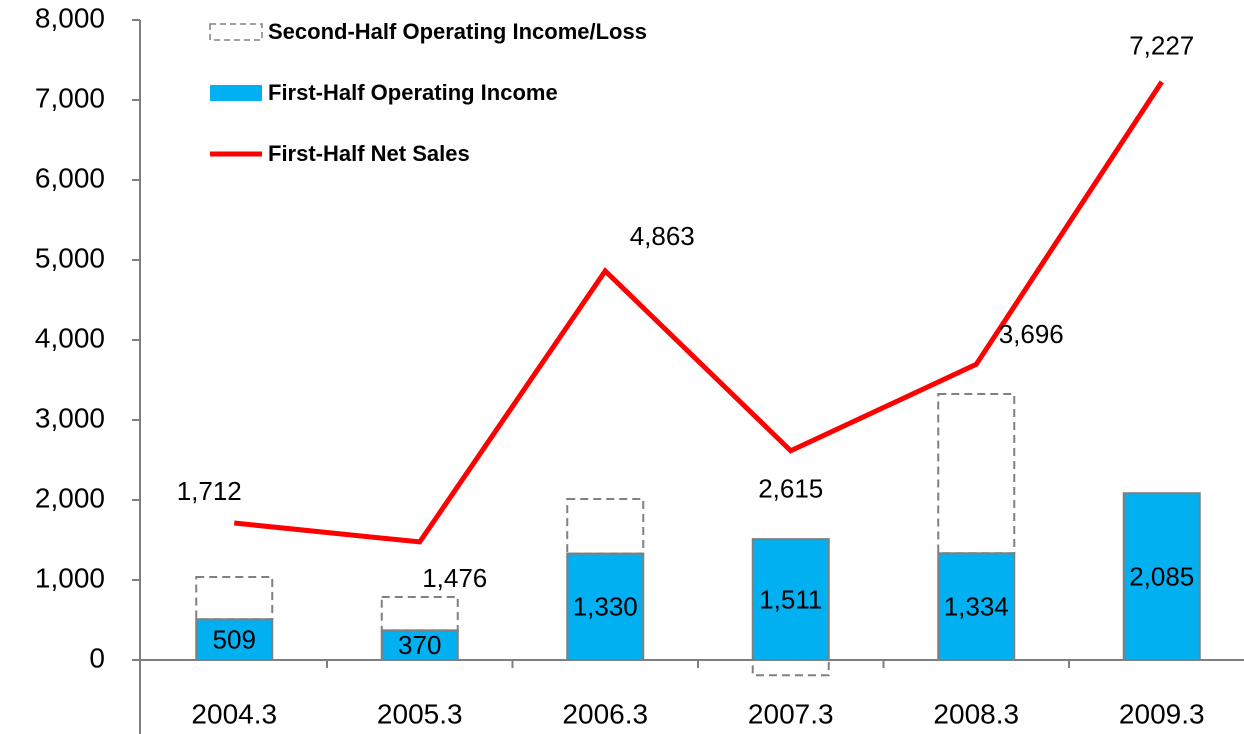  What do you see at coordinates (1161, 46) in the screenshot?
I see `data-label: 7,227` at bounding box center [1161, 46].